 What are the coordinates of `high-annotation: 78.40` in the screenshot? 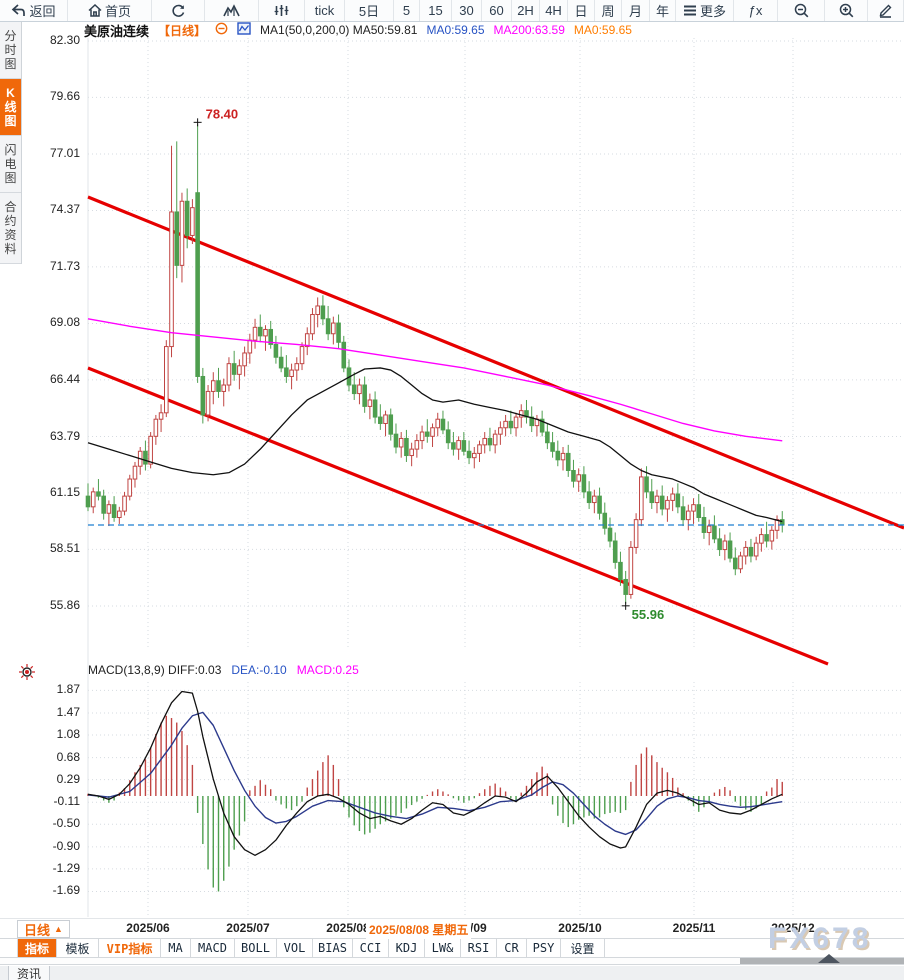 It's located at (222, 113).